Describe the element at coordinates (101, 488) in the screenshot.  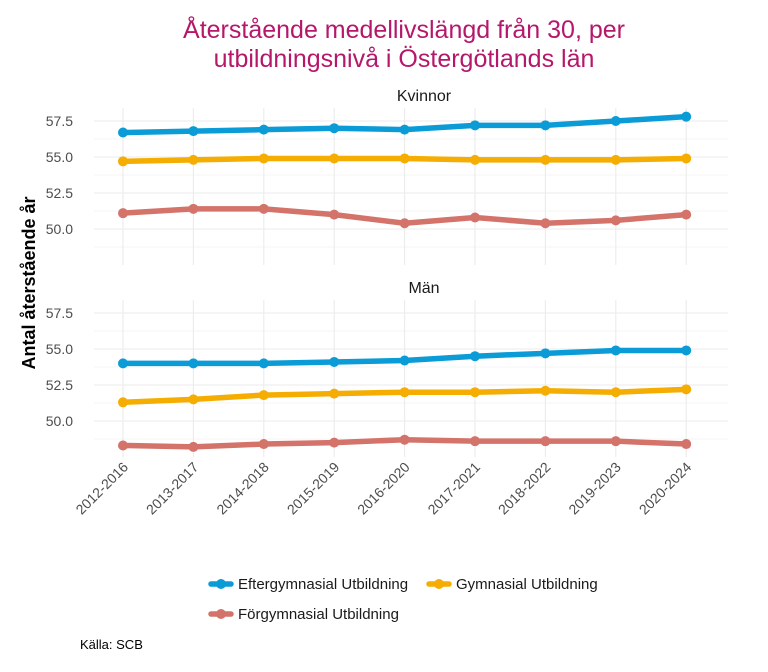
I see `x-tick-label: 2012-2016` at that location.